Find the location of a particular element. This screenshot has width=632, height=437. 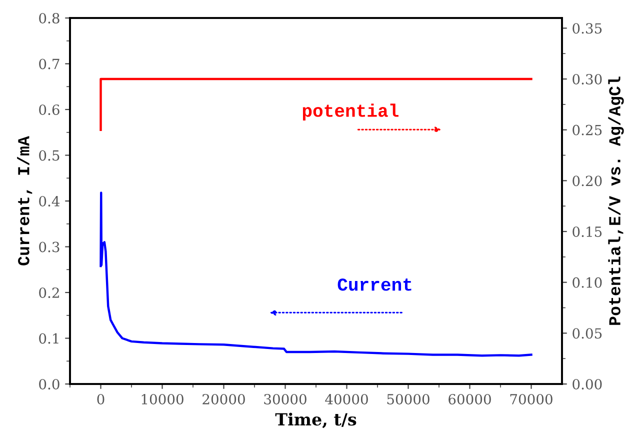

y2-tick-label: 0.25 is located at coordinates (587, 130).